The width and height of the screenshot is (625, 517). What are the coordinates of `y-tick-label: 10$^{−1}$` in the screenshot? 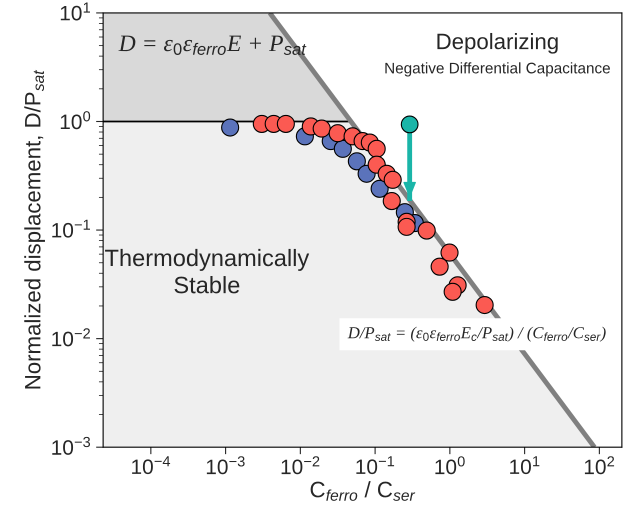 It's located at (71, 229).